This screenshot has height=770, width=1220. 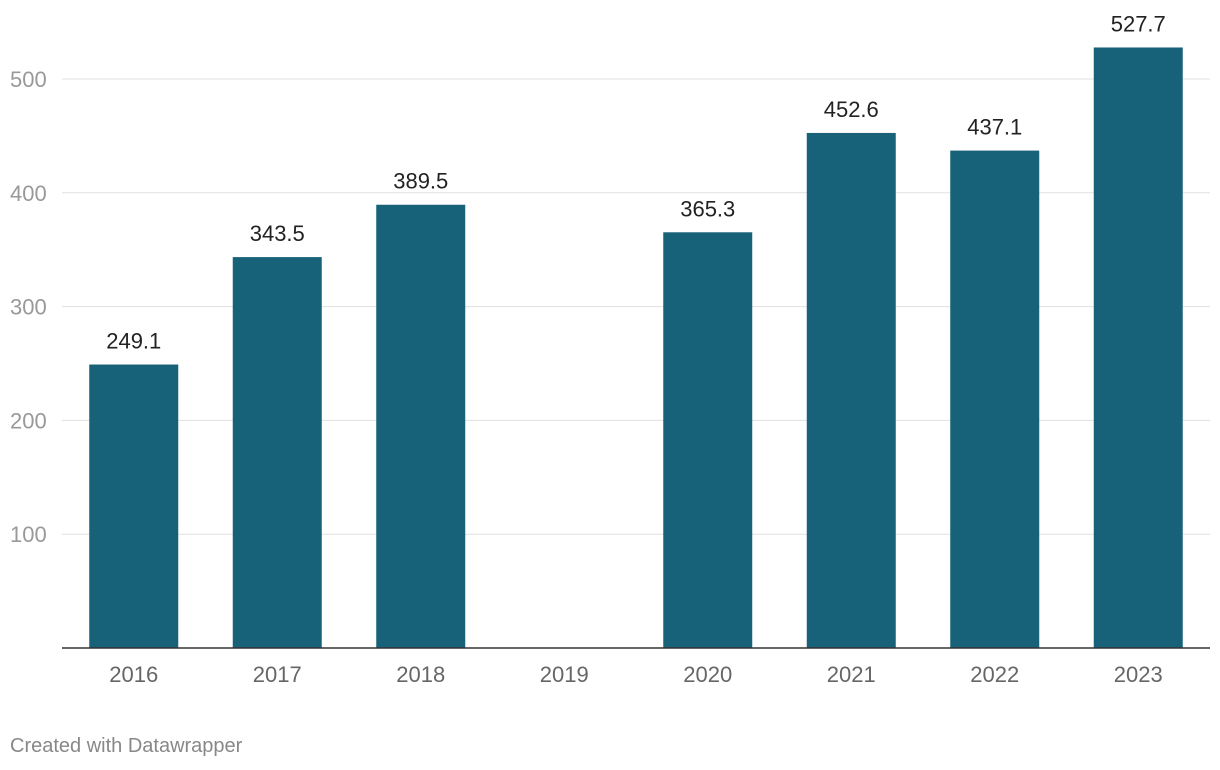 I want to click on bar-2023, so click(x=1138, y=347).